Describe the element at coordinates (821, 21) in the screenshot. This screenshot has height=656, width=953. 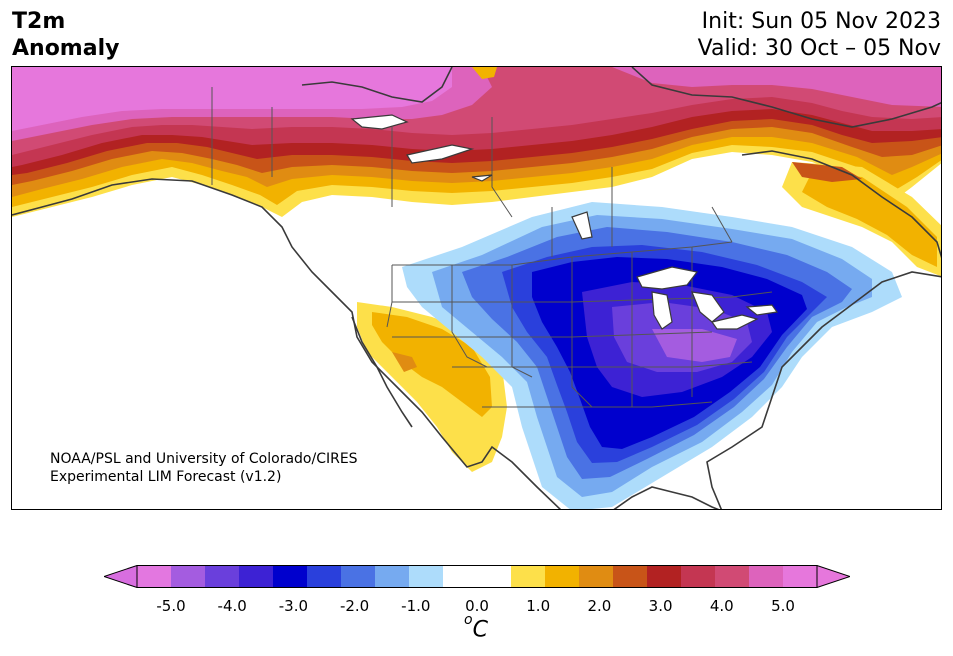
I see `init-date: Init: Sun 05 Nov 2023` at that location.